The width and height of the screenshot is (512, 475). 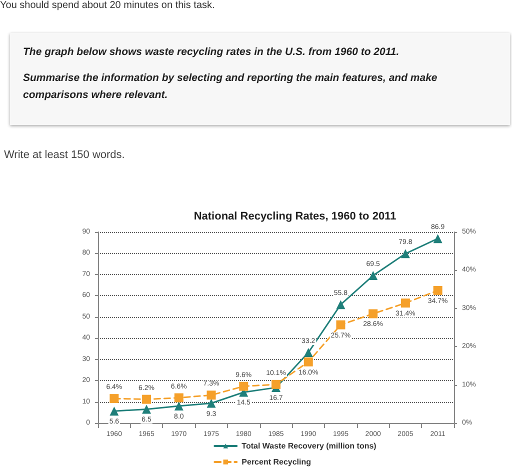 What do you see at coordinates (230, 87) in the screenshot?
I see `text: Summarise the information by selecting and reporting the main features, and make comparisons where relevant.` at bounding box center [230, 87].